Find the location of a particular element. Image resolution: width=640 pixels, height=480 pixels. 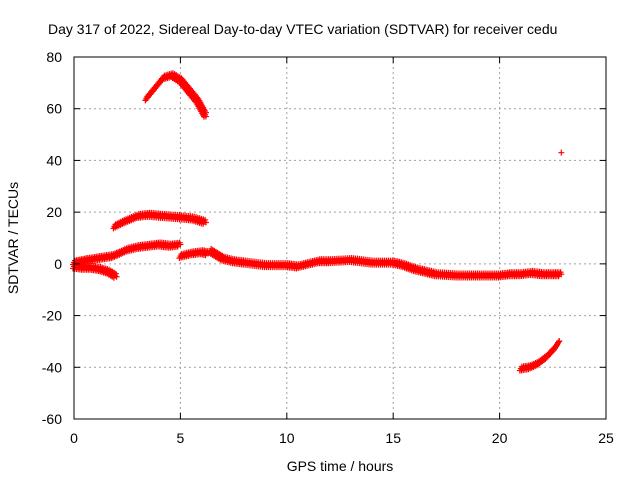

x-tick-label: 15 is located at coordinates (393, 438).